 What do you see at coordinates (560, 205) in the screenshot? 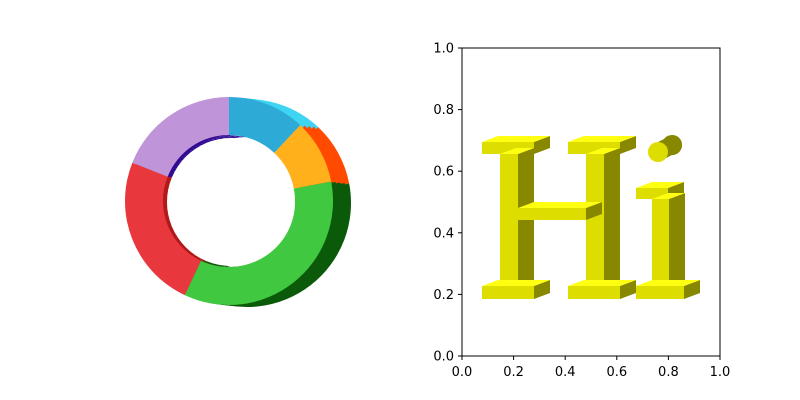
I see `h-crossbar-top` at bounding box center [560, 205].